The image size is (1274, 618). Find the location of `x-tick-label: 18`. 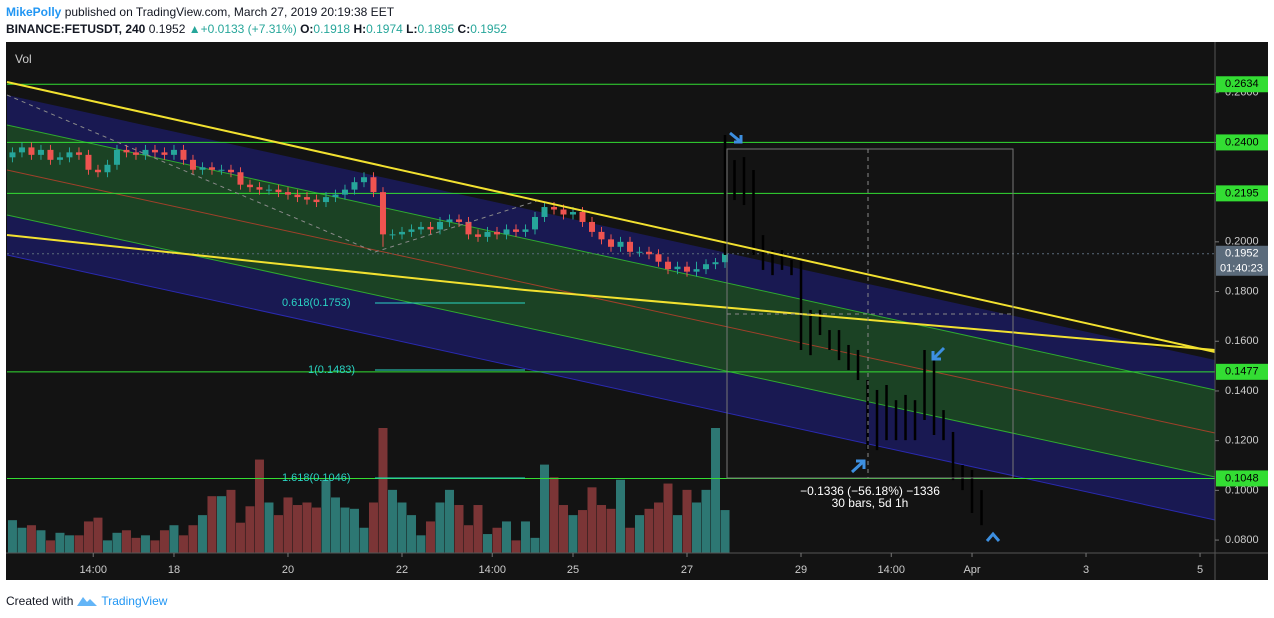

x-tick-label: 18 is located at coordinates (174, 570).